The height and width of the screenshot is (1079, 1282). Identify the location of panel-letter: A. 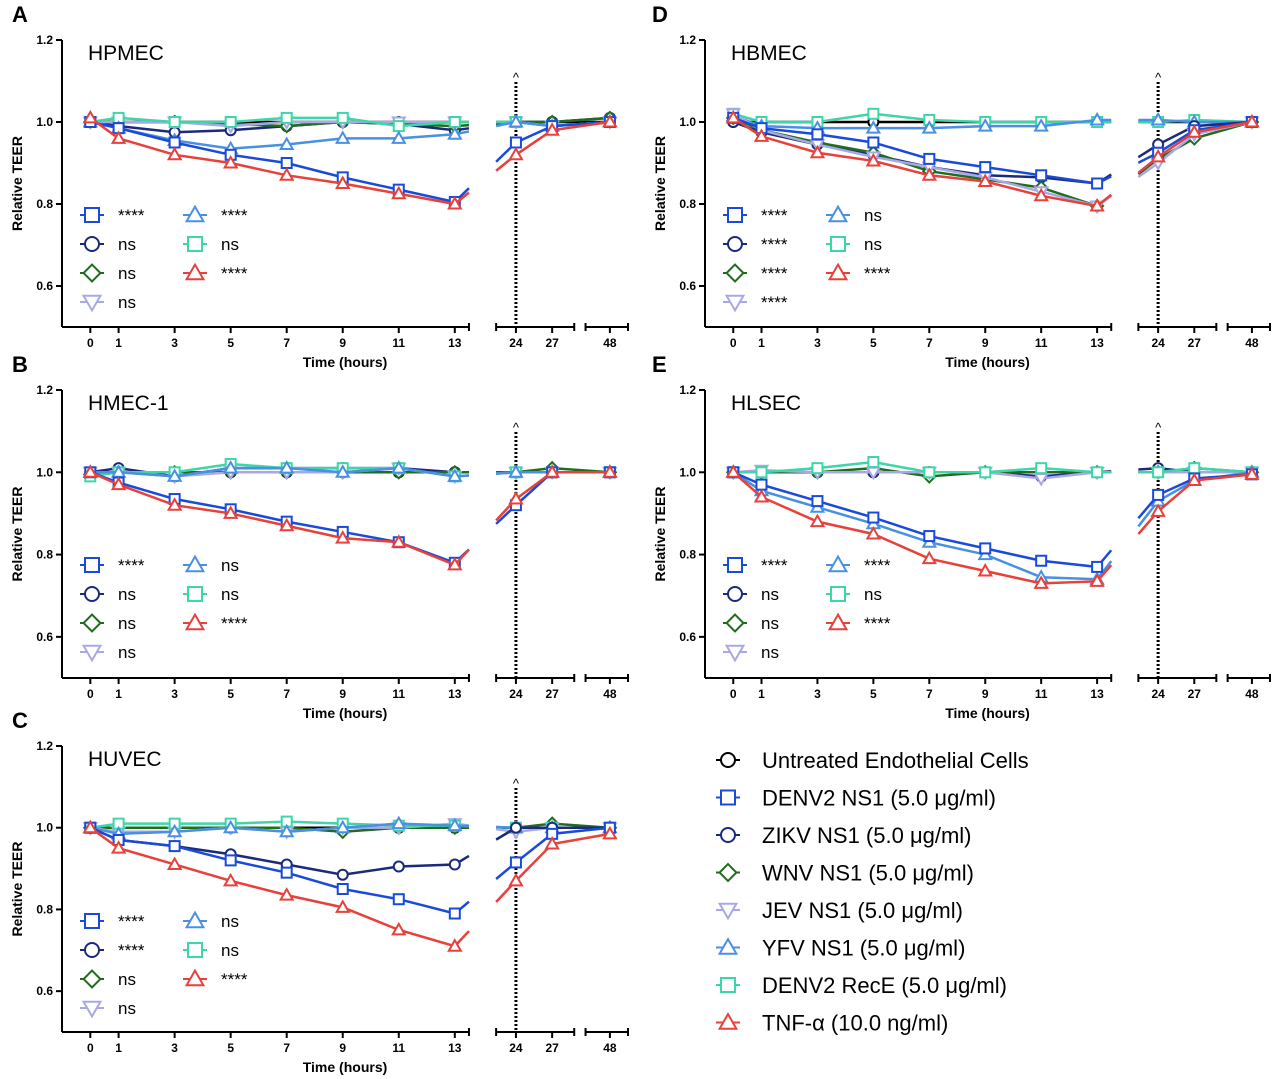
(20, 14).